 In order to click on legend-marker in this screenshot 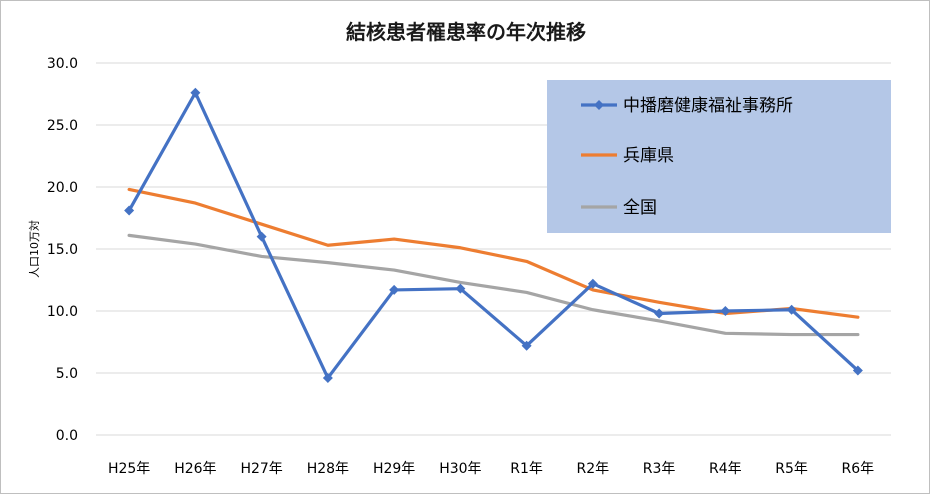, I will do `click(599, 105)`.